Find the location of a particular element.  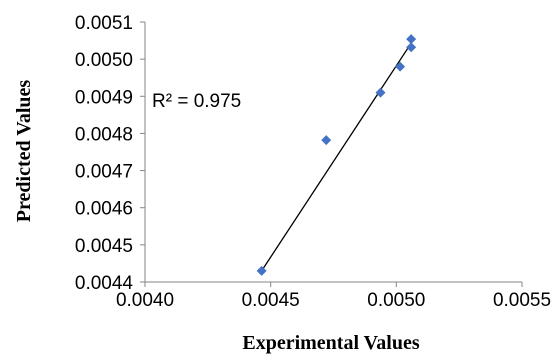

y-tick-label: 0.0044 is located at coordinates (104, 283).